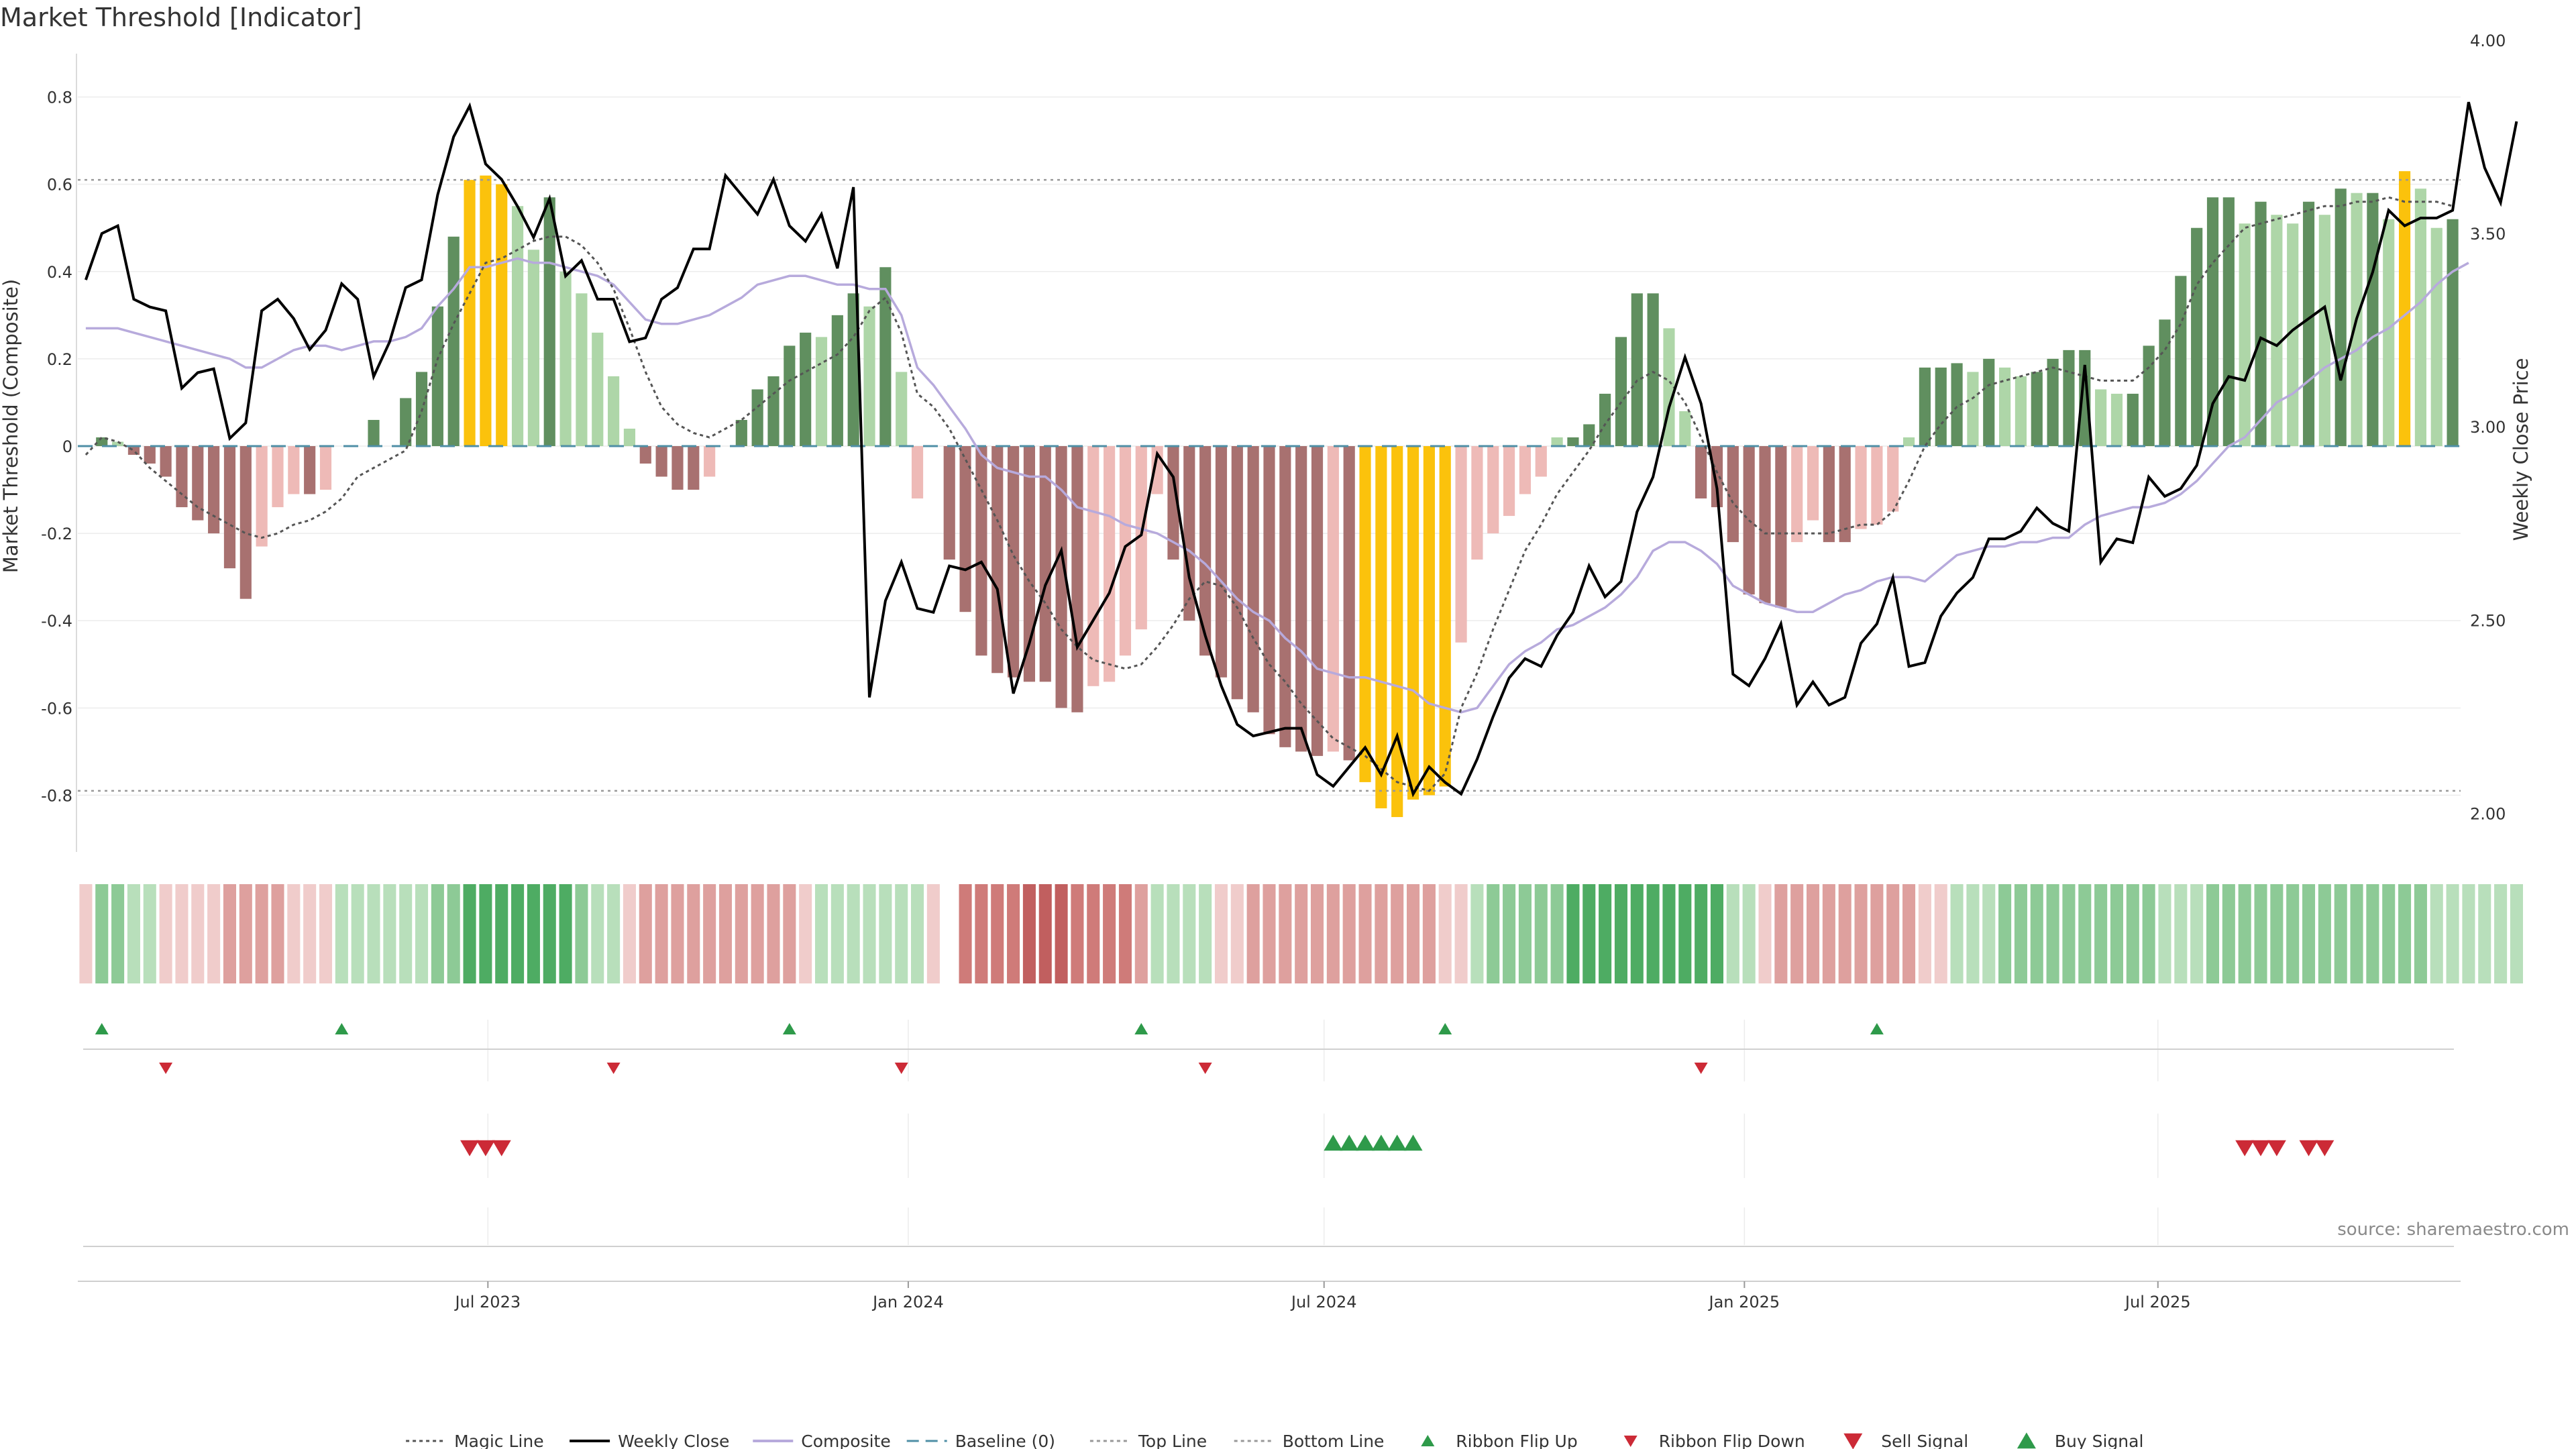  I want to click on legend-label: Buy Signal, so click(2099, 1440).